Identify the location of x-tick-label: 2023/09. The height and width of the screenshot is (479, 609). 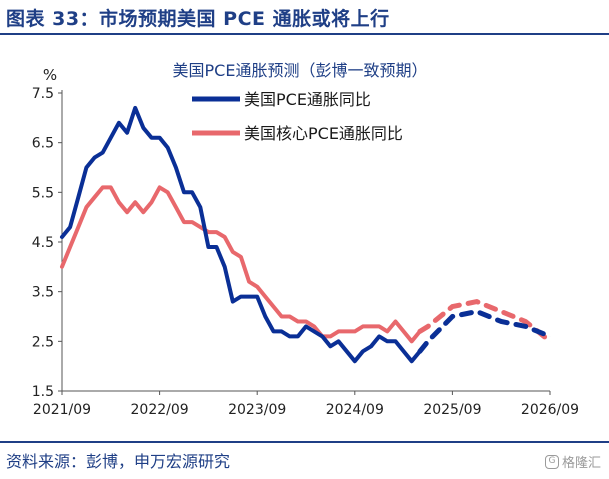
(257, 410).